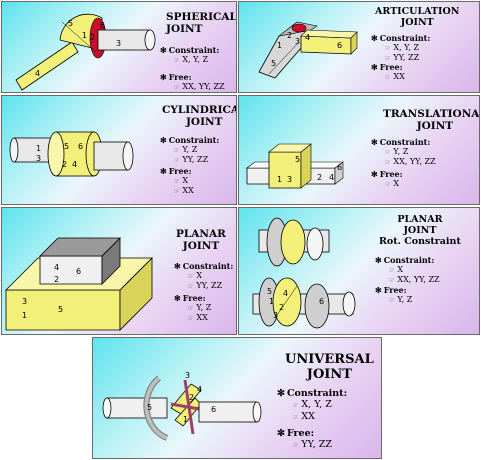 This screenshot has height=460, width=481. What do you see at coordinates (201, 240) in the screenshot?
I see `joint-title: PLANAR JOINT` at bounding box center [201, 240].